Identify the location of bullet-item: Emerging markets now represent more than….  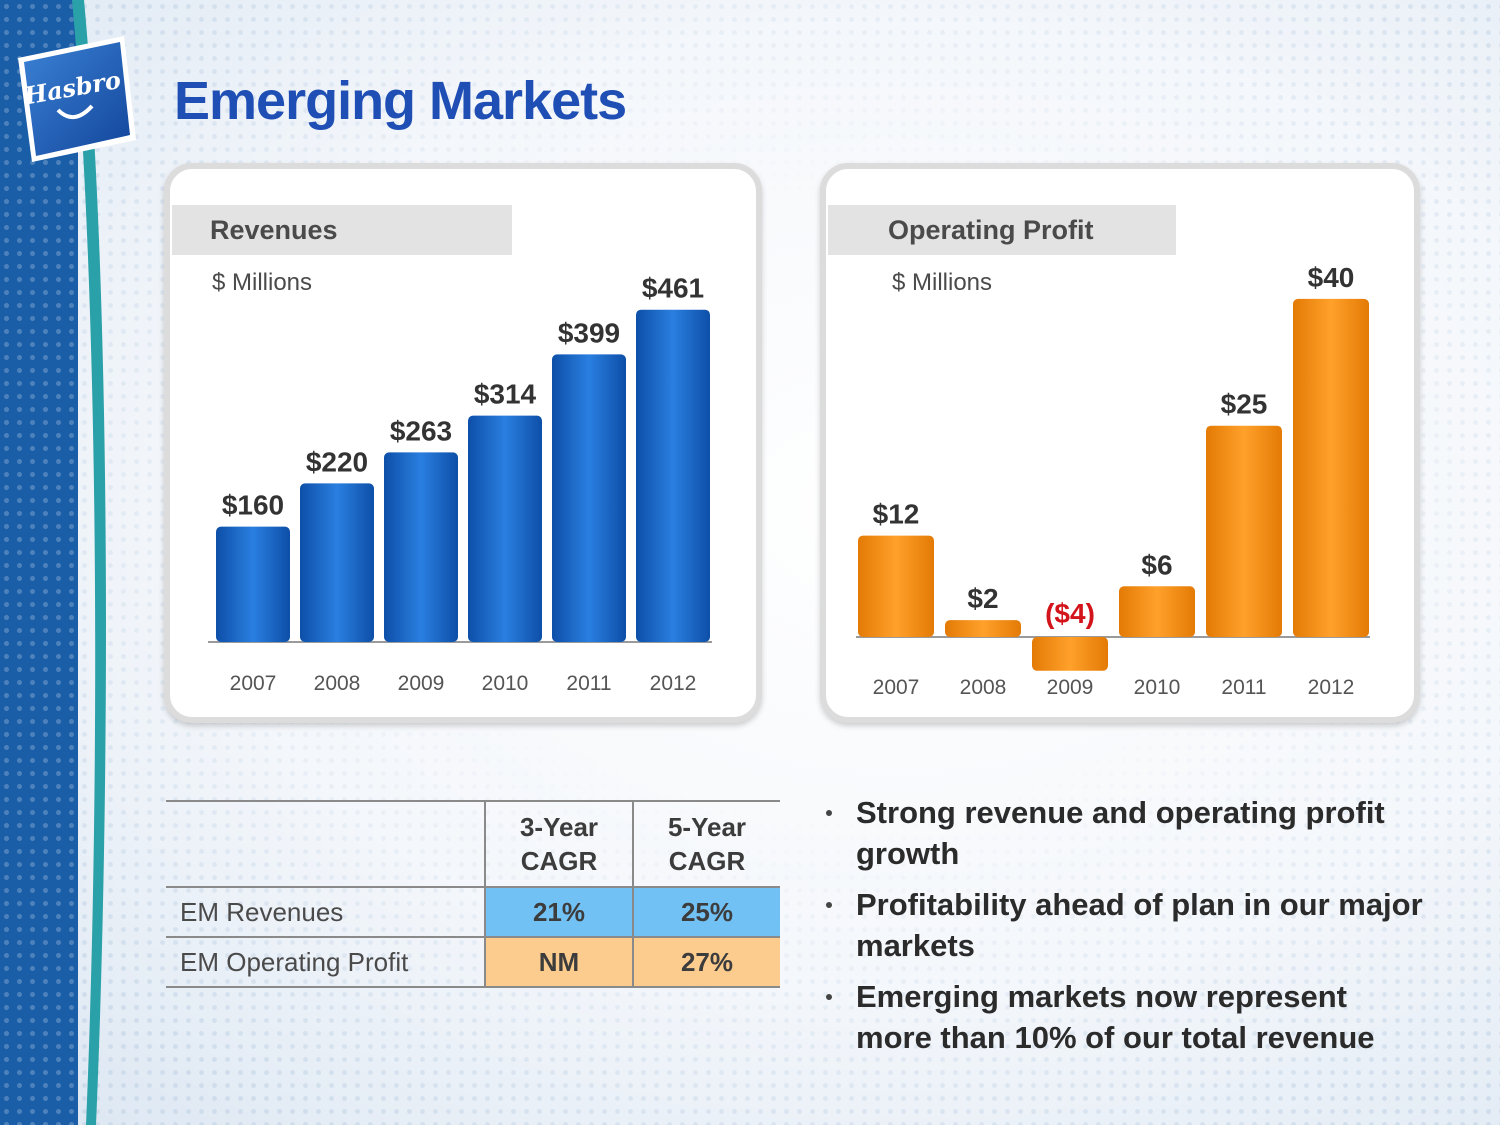
(1126, 1017).